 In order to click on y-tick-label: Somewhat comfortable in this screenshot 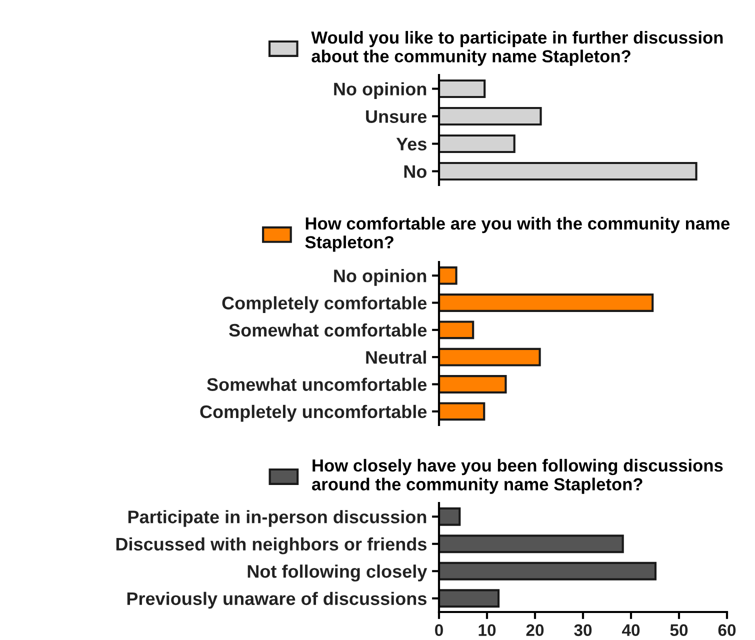, I will do `click(328, 330)`.